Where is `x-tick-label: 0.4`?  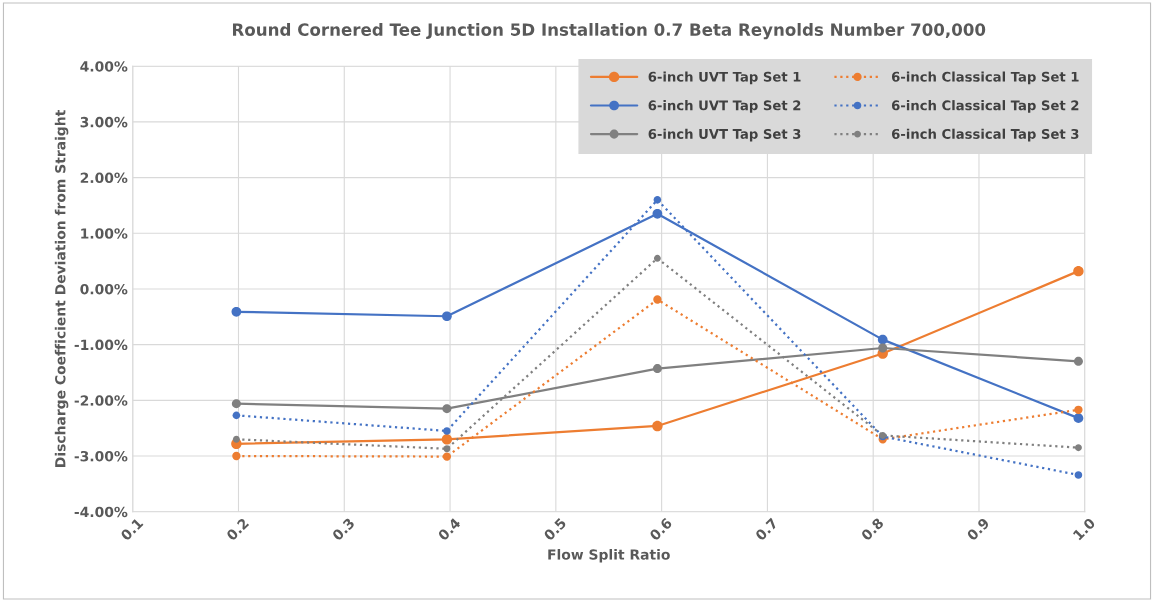
x-tick-label: 0.4 is located at coordinates (449, 529).